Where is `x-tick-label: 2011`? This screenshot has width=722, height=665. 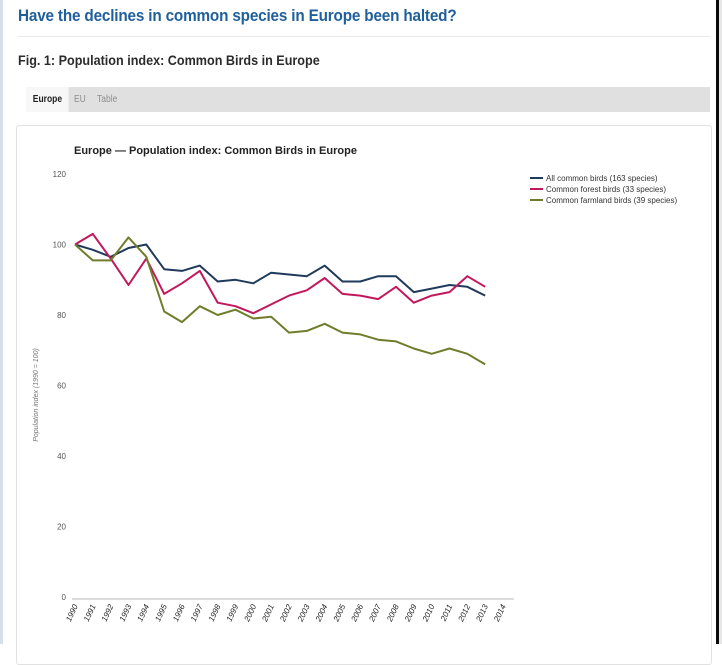 x-tick-label: 2011 is located at coordinates (446, 613).